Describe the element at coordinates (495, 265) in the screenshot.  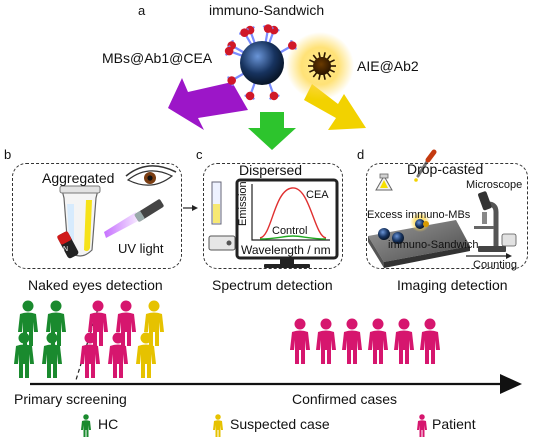
I see `counting-label: Counting` at that location.